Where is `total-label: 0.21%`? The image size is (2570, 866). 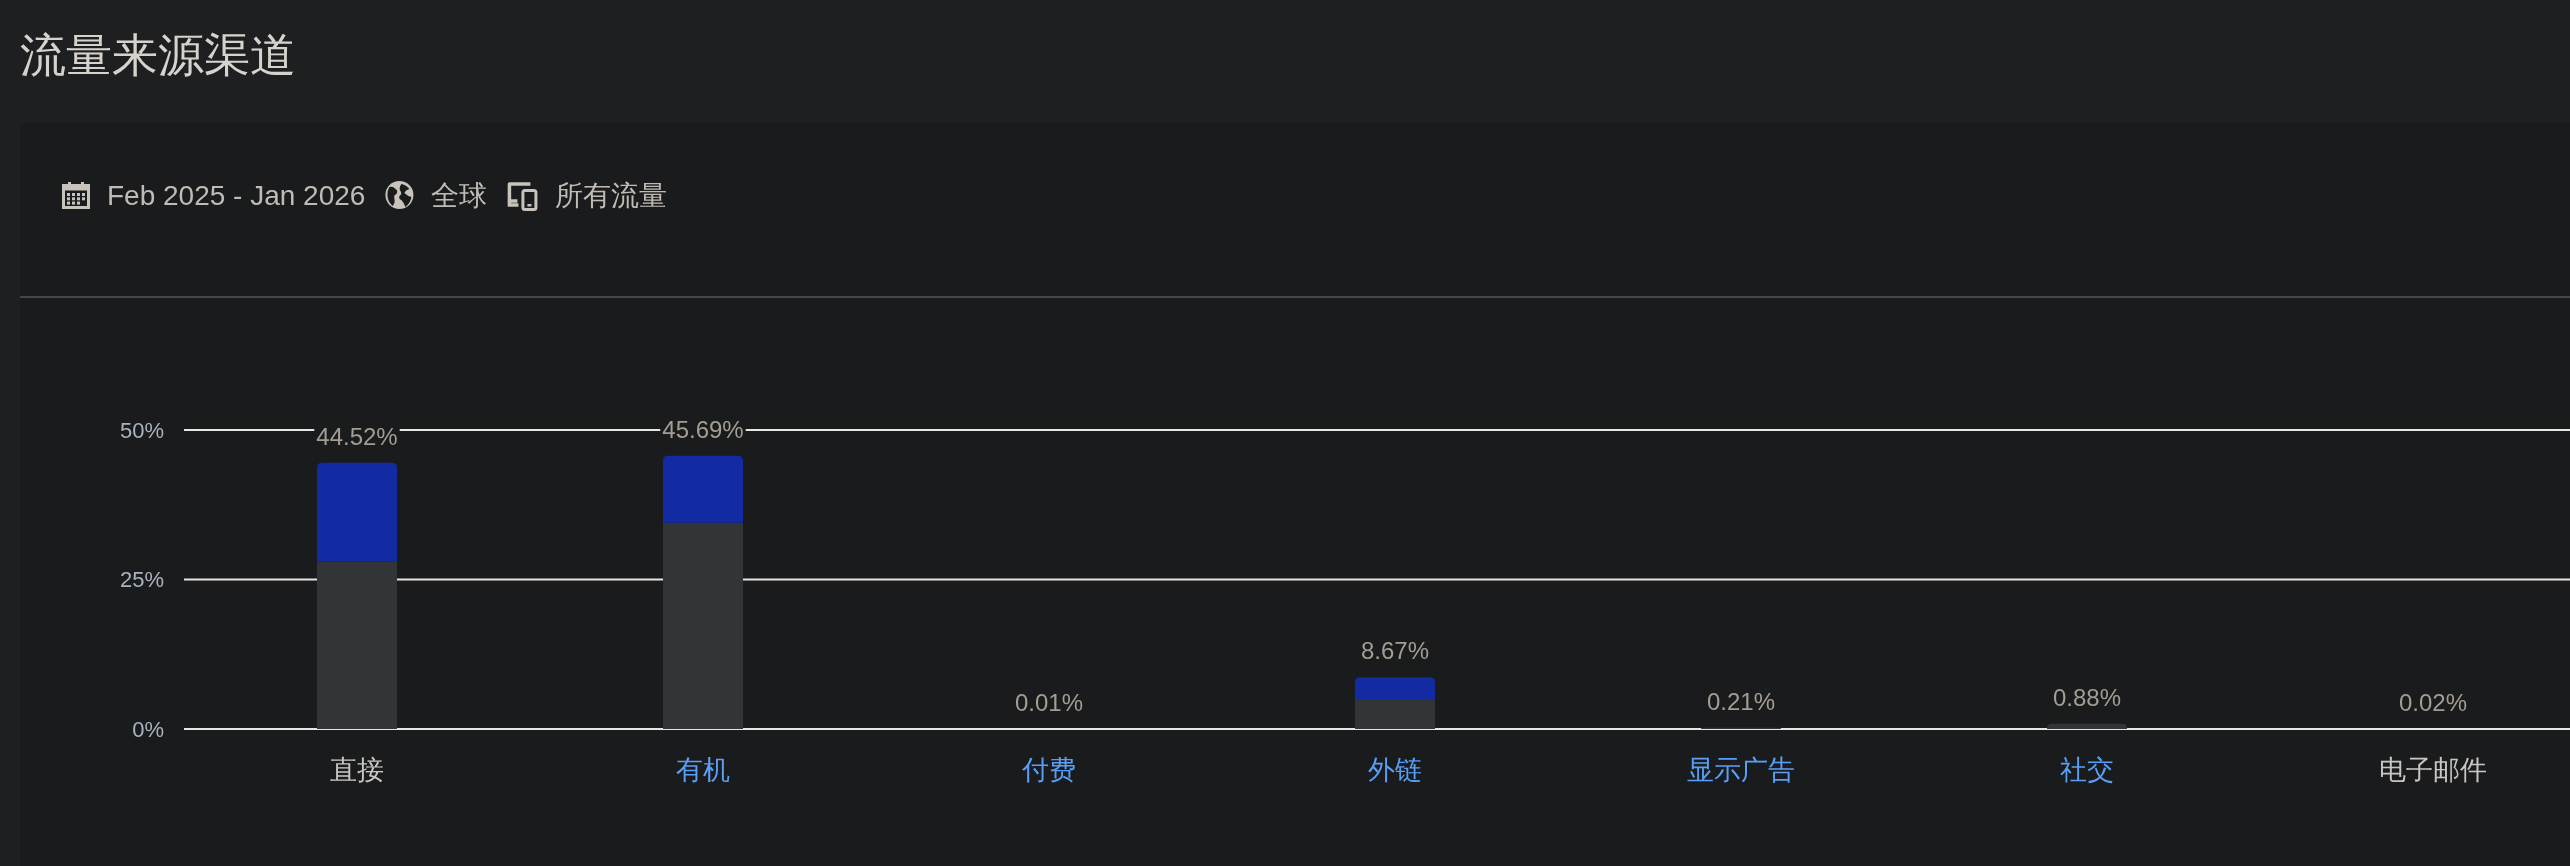 total-label: 0.21% is located at coordinates (1741, 701).